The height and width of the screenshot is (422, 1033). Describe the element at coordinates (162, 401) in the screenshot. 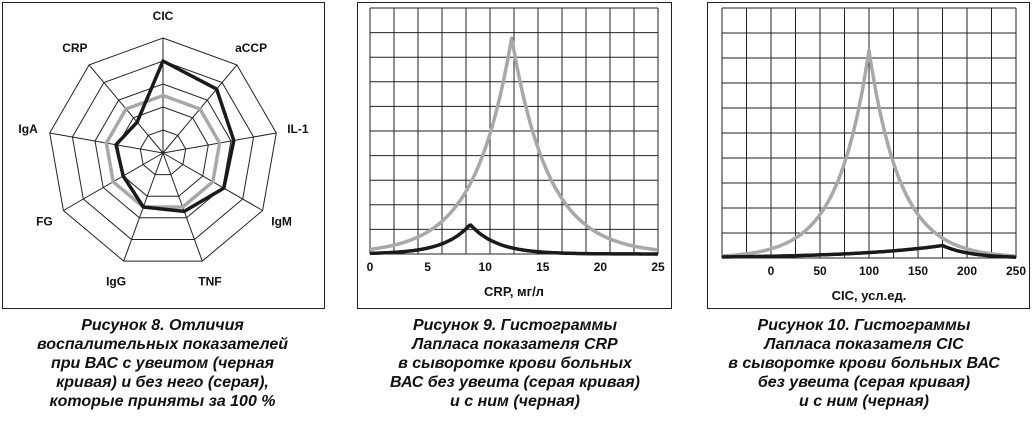

I see `caption-line: которые приняты за 100 %` at that location.